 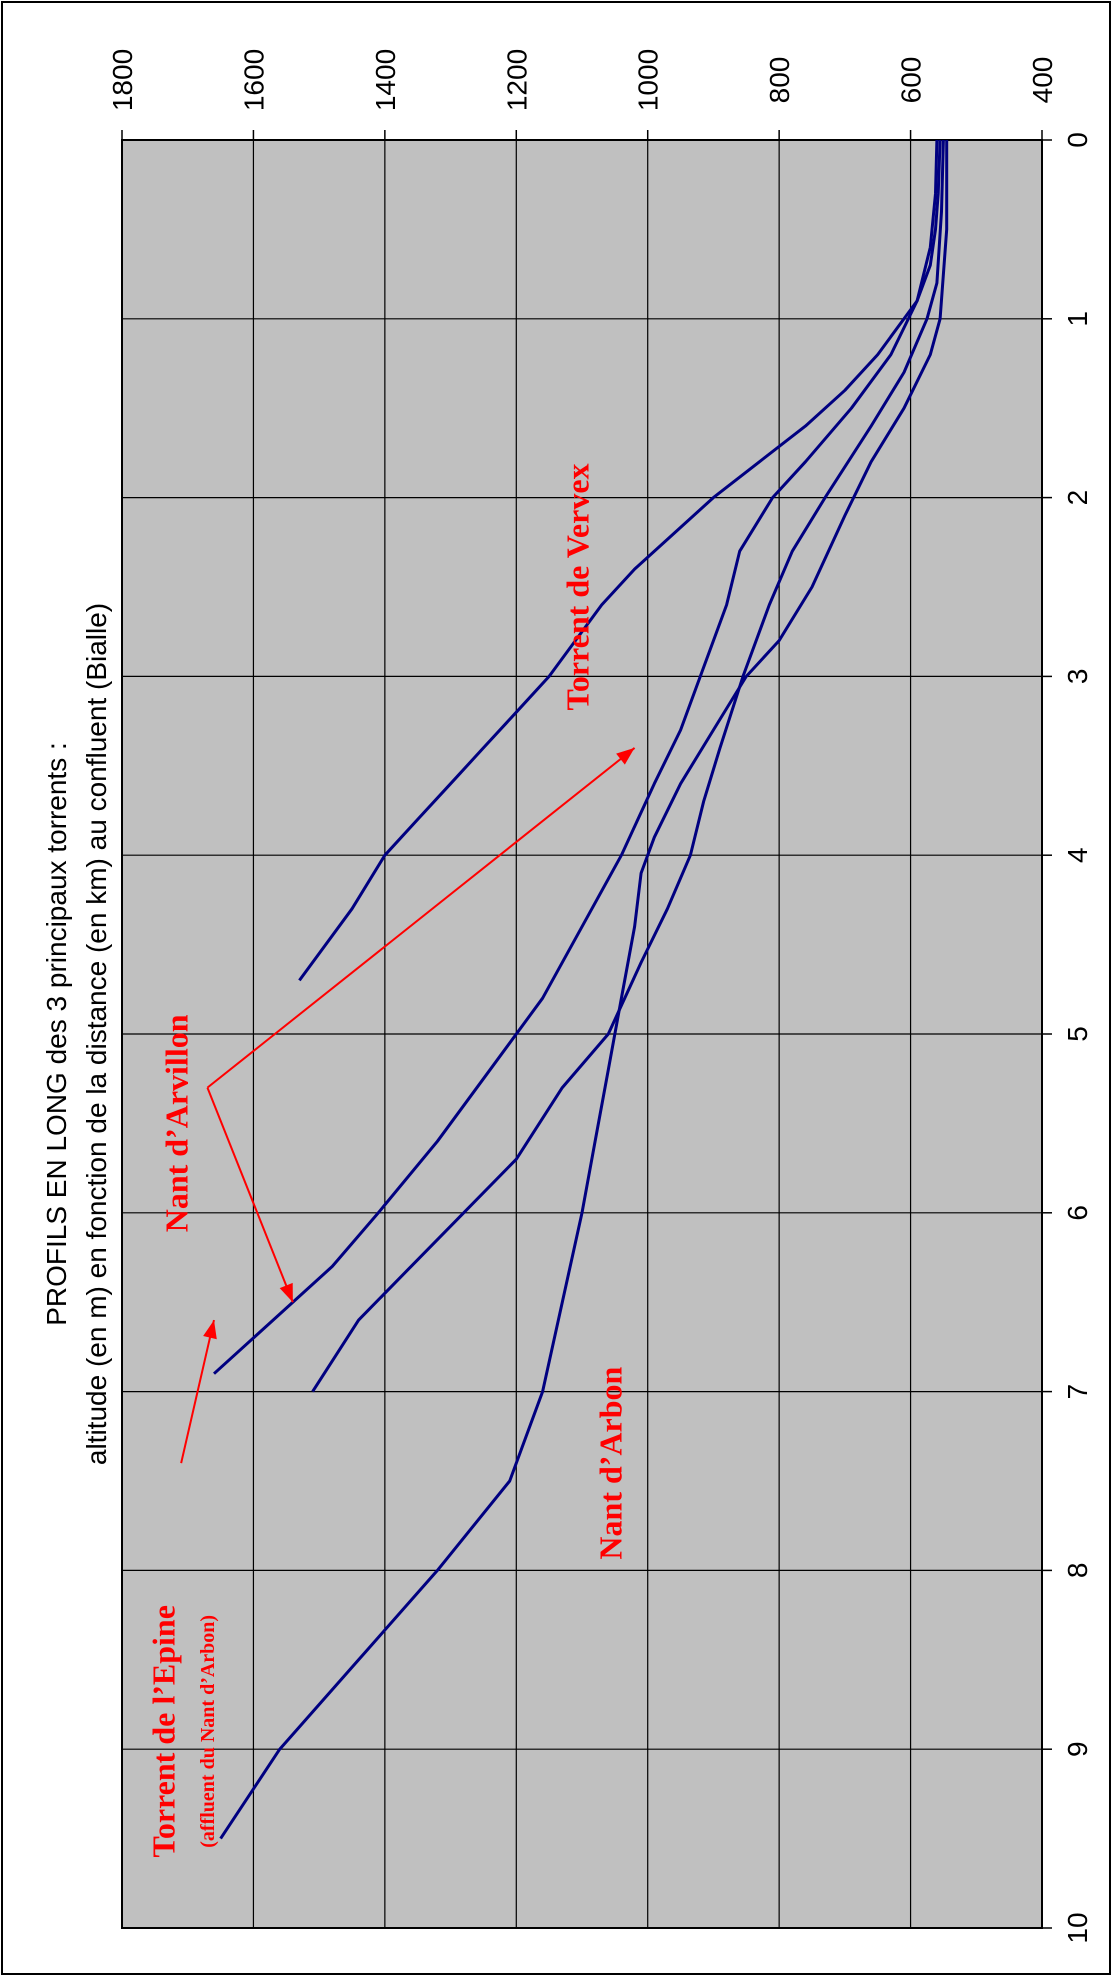 I want to click on x-tick-label: 0, so click(x=1077, y=140).